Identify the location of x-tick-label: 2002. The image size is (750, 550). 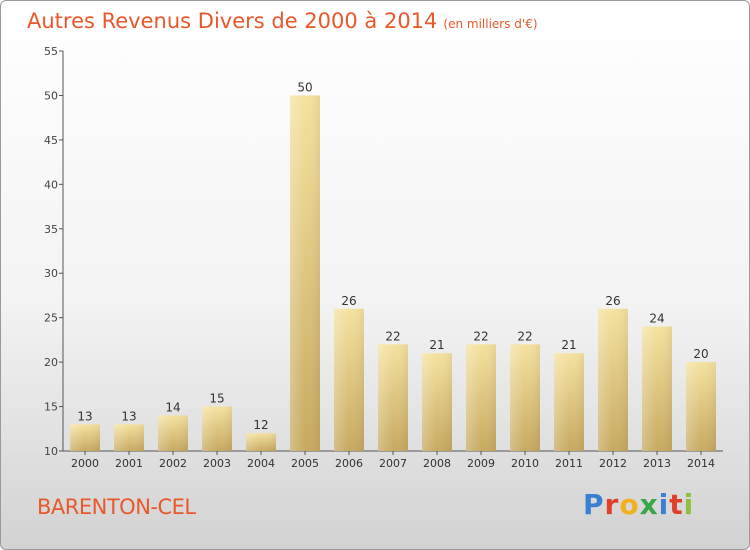
(173, 463).